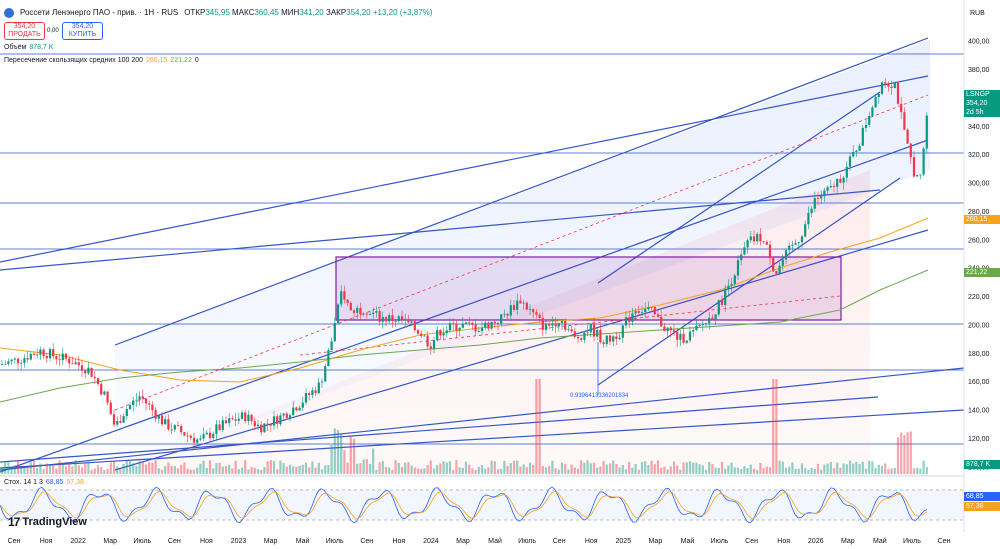 The height and width of the screenshot is (549, 1000). Describe the element at coordinates (979, 127) in the screenshot. I see `price-tick-label: 340,00` at that location.